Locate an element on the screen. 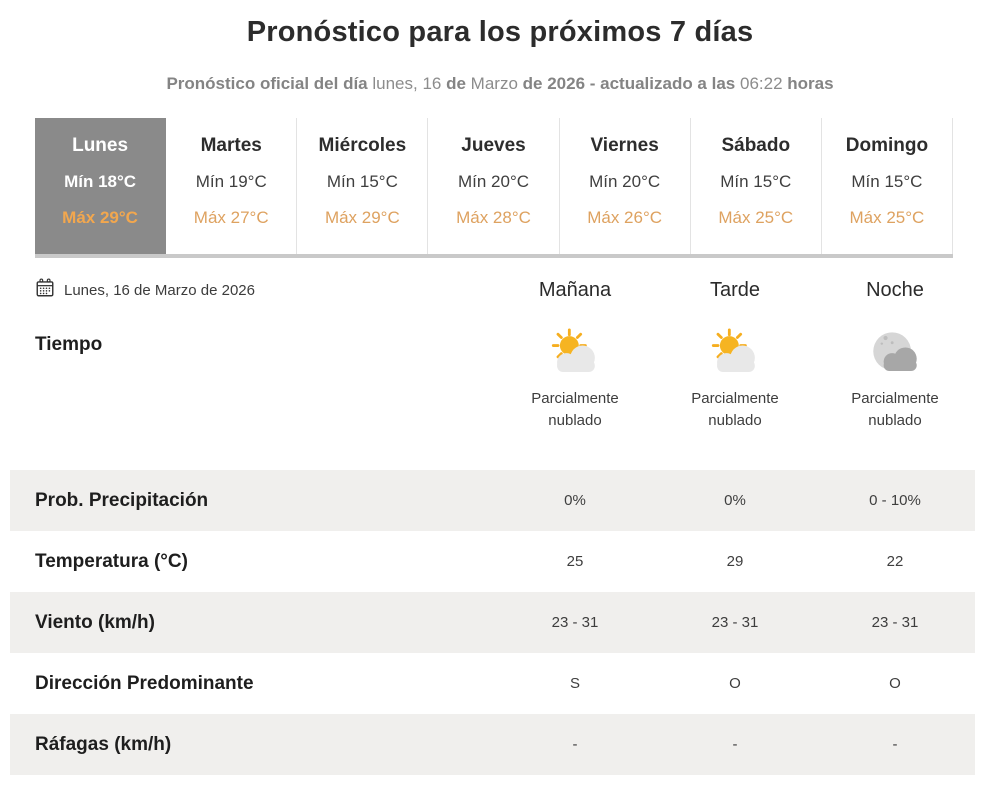  day-tab-jueves: Jueves Mín 20°C Máx 28°C is located at coordinates (494, 186).